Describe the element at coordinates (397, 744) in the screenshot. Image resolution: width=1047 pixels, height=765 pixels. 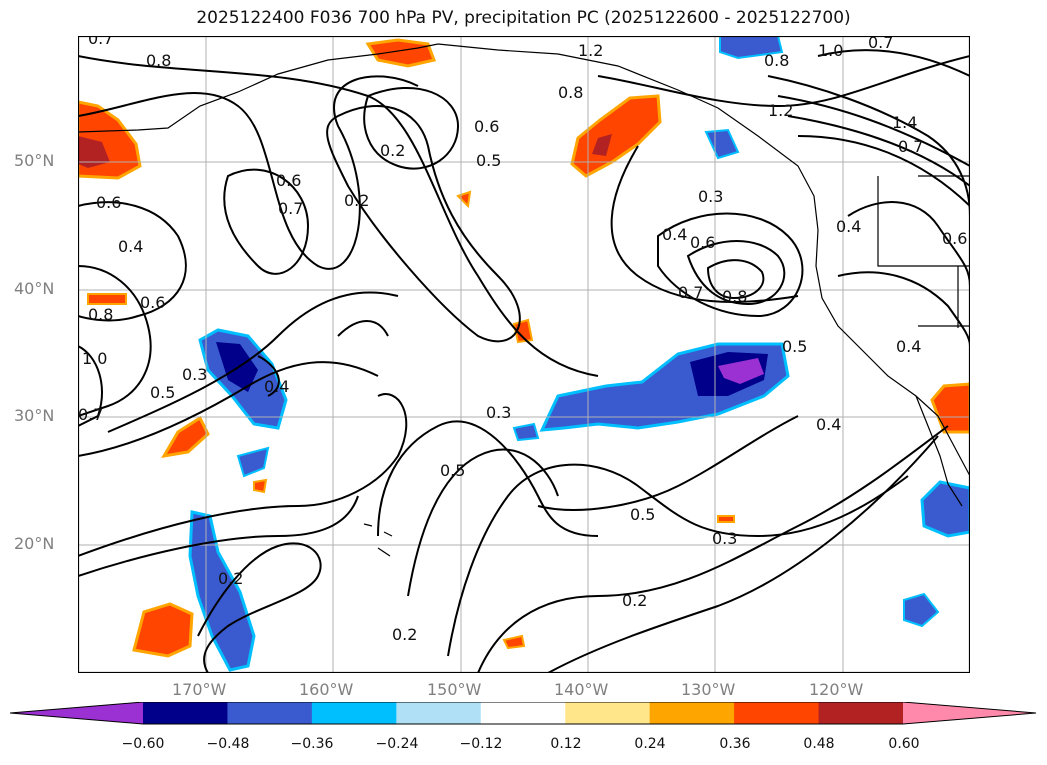
I see `colorbar-tick: −0.24` at that location.